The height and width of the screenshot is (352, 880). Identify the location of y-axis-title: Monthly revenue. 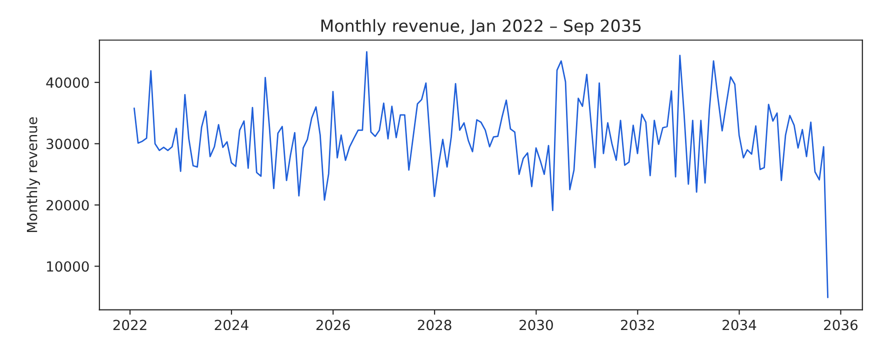
(33, 174).